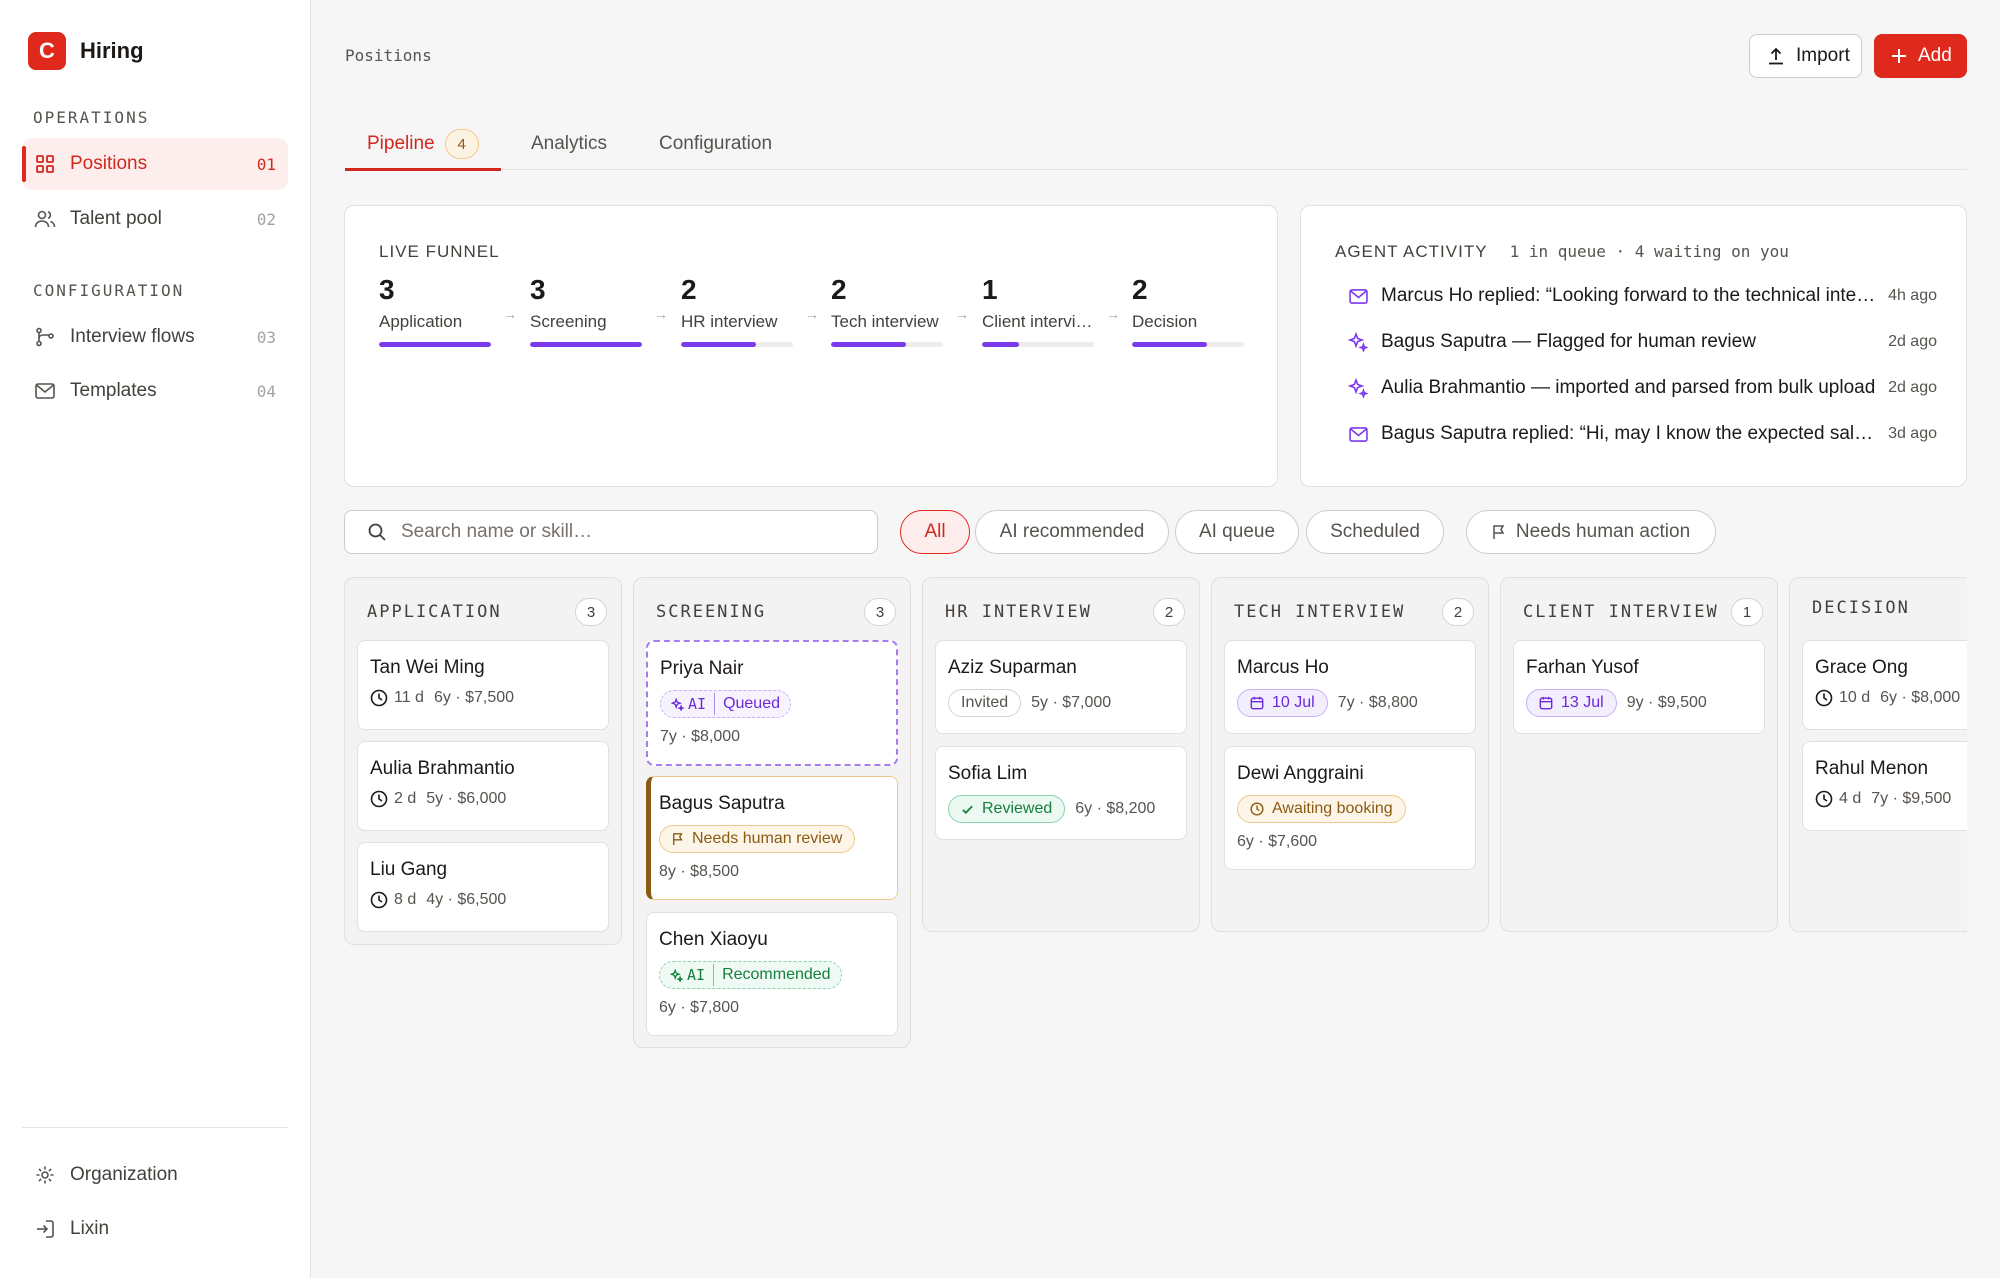 The image size is (2000, 1278). I want to click on candidate-name: Aulia Brahmantio, so click(442, 768).